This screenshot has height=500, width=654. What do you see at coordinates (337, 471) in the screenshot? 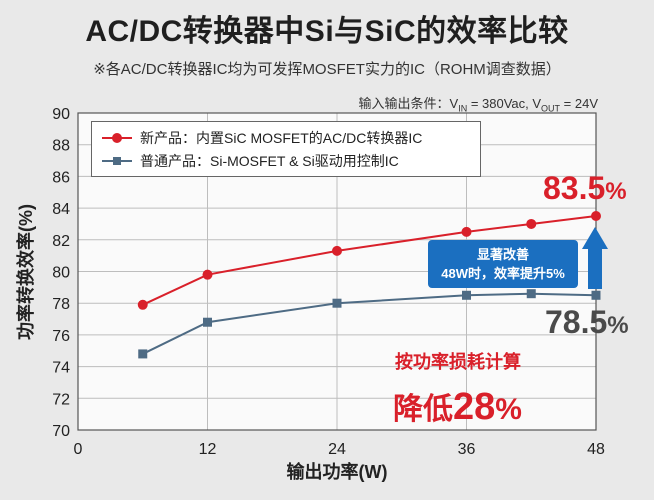
I see `x-axis-label: 输出功率(W)` at bounding box center [337, 471].